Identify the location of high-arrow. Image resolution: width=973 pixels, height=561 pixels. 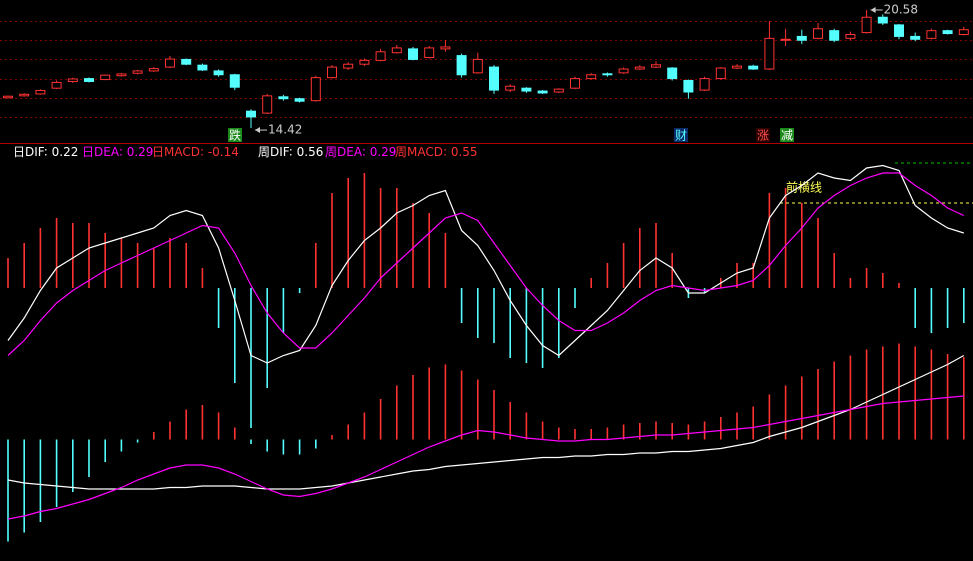
(873, 9).